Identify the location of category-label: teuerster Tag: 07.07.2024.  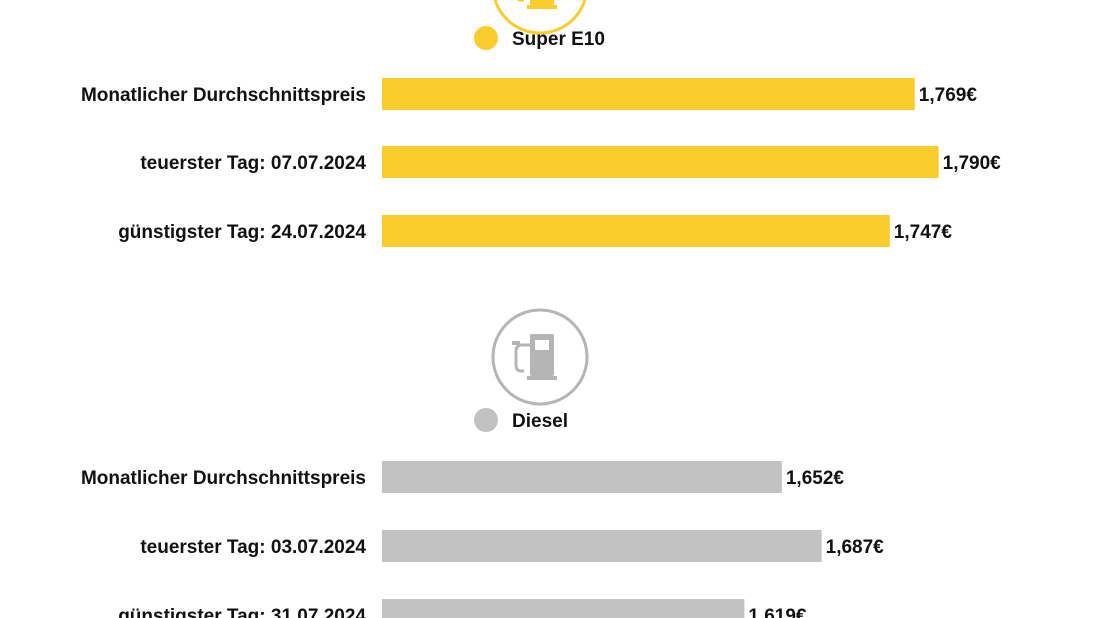
(253, 163).